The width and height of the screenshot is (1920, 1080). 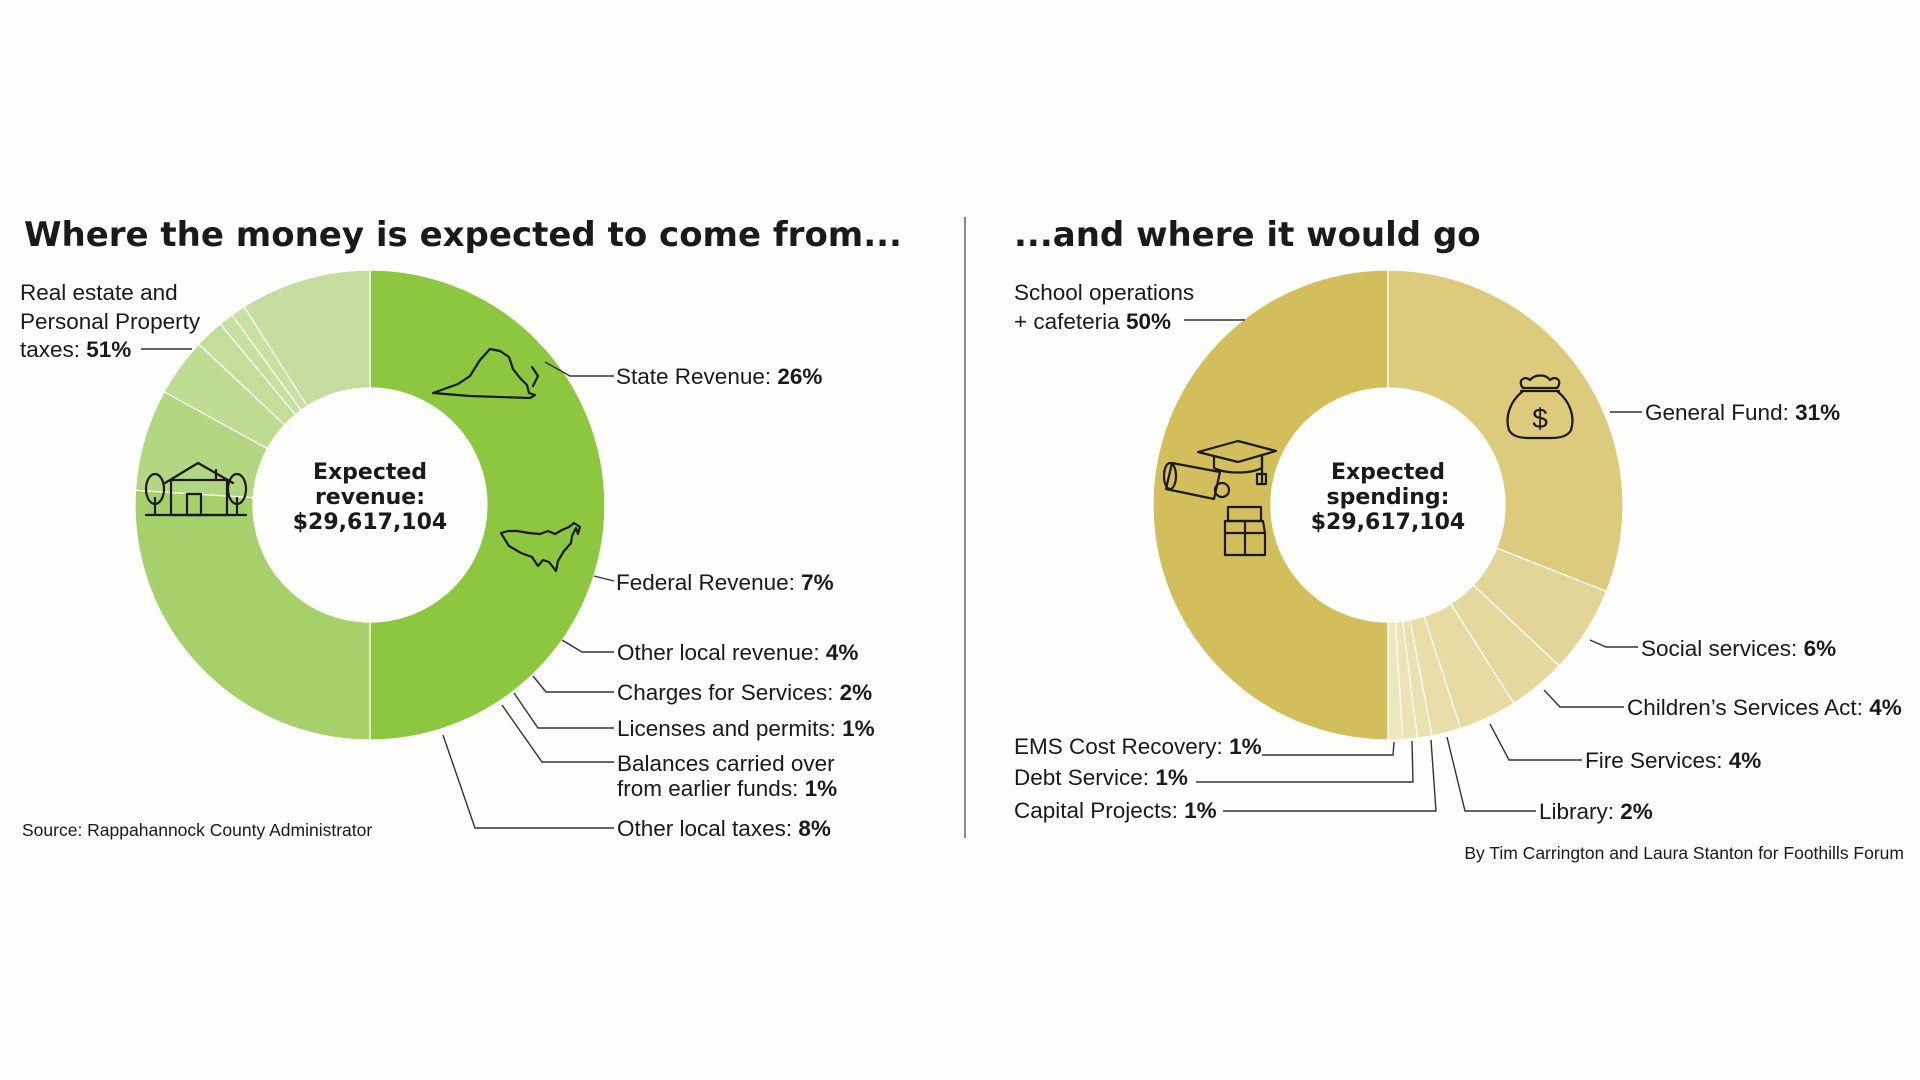 What do you see at coordinates (1270, 505) in the screenshot?
I see `spending-slice-school-operations-cafeteria` at bounding box center [1270, 505].